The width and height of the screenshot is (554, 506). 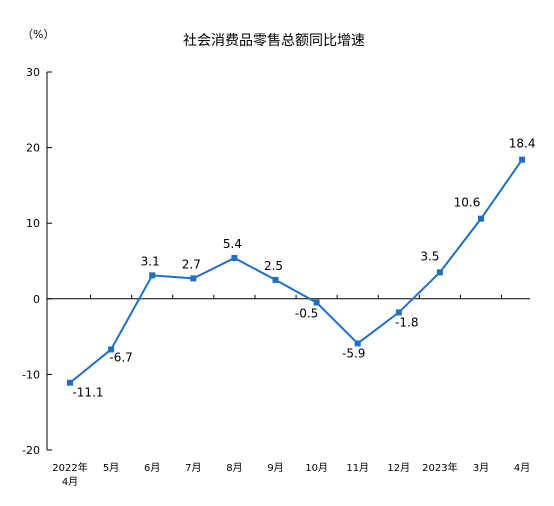 What do you see at coordinates (398, 468) in the screenshot?
I see `x-tick-label: 12月` at bounding box center [398, 468].